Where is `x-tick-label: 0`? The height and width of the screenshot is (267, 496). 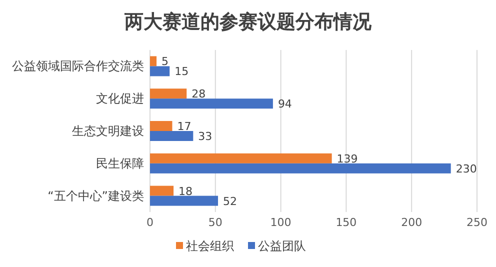
x-tick-label: 0 is located at coordinates (150, 222).